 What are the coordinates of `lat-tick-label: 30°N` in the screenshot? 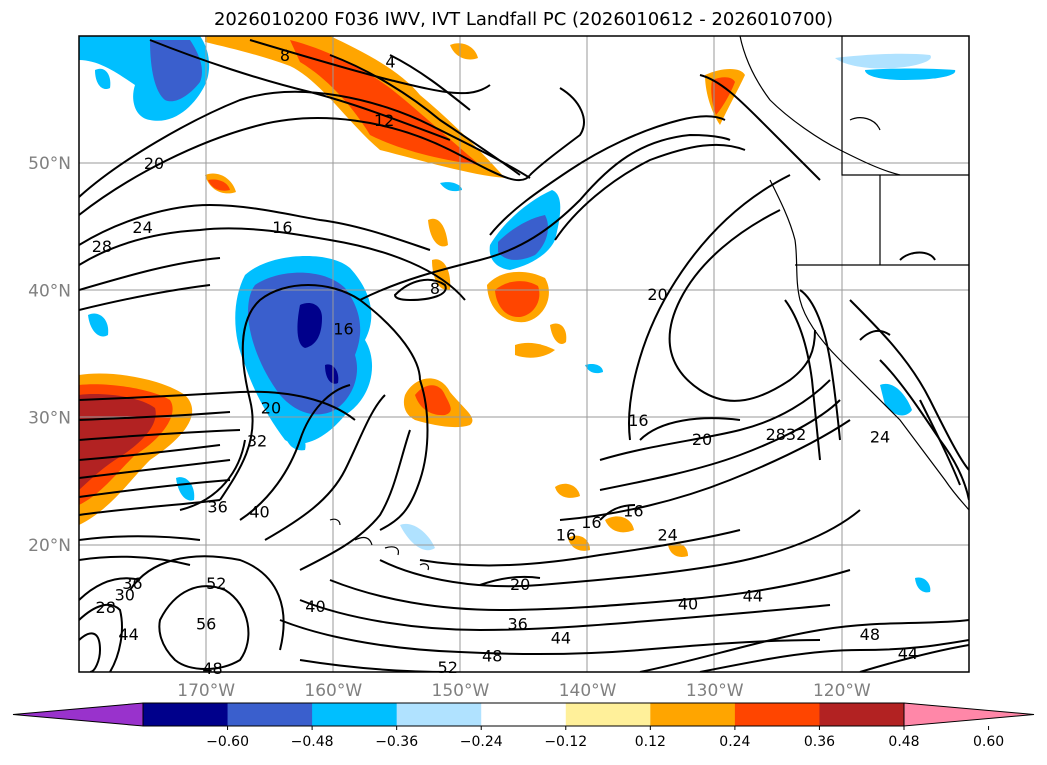 It's located at (49, 419).